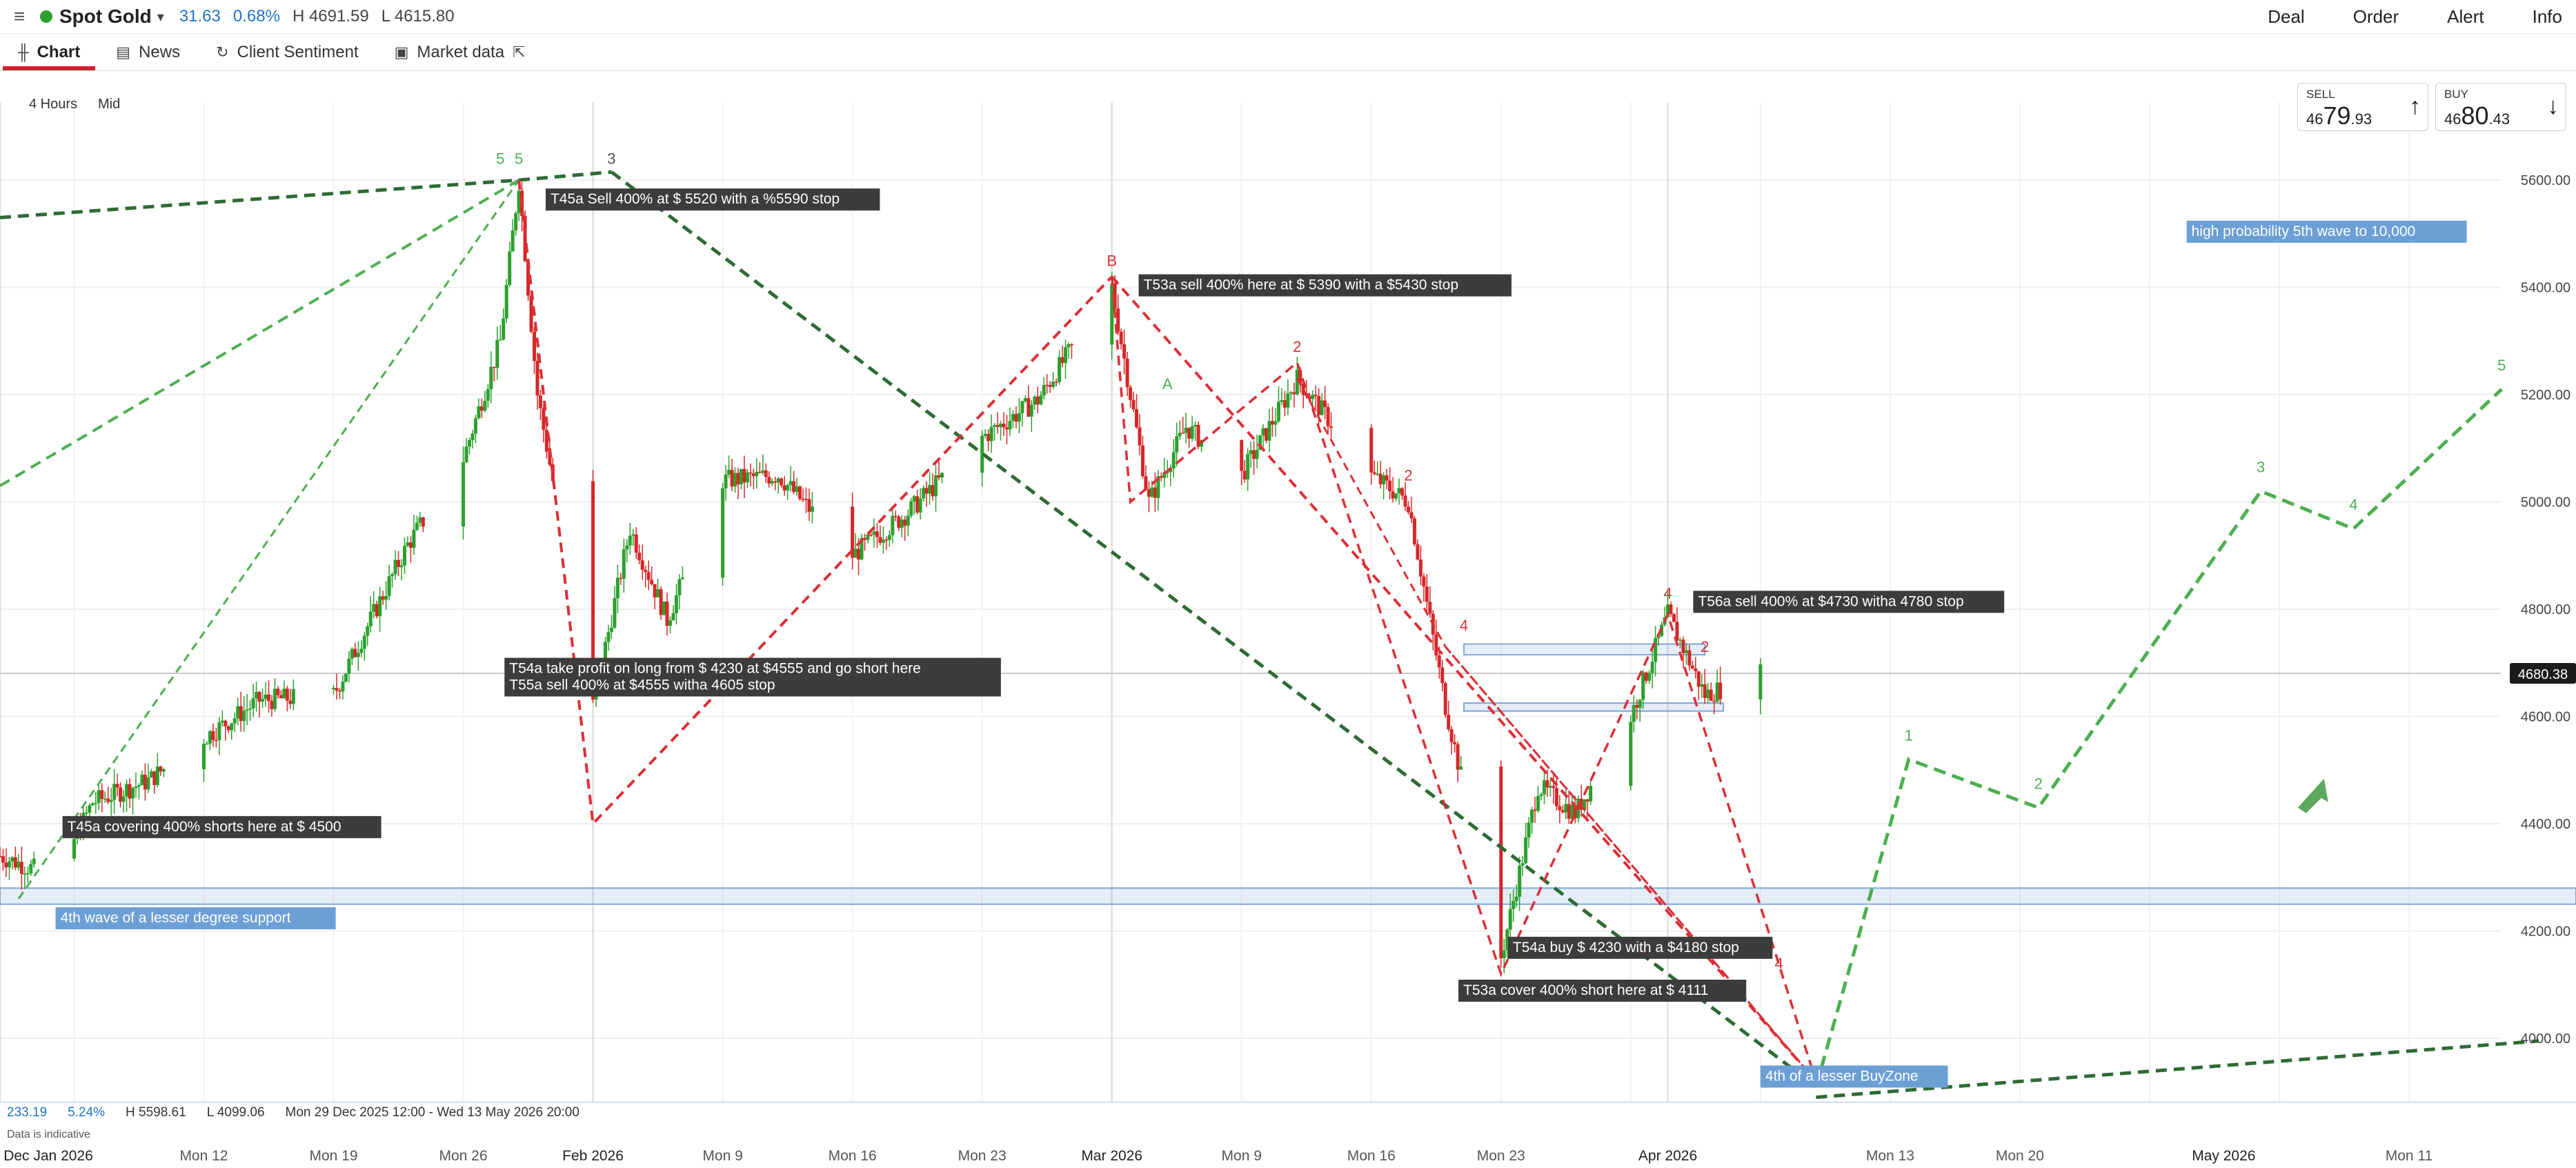 The height and width of the screenshot is (1168, 2576). What do you see at coordinates (148, 52) in the screenshot?
I see `tab-news: ▤ News` at bounding box center [148, 52].